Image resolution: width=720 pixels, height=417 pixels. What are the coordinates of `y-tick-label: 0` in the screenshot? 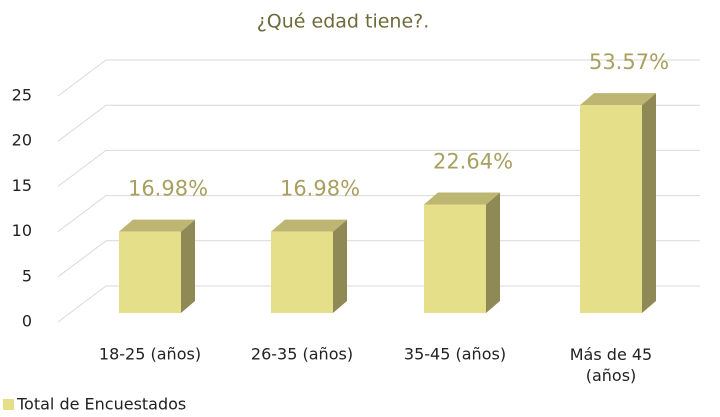 It's located at (27, 321).